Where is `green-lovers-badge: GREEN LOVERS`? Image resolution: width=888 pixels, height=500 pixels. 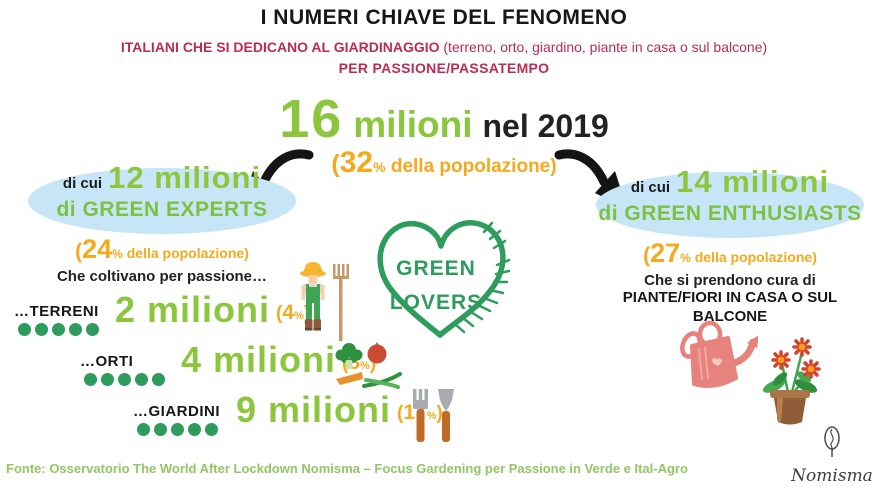
green-lovers-badge: GREEN LOVERS is located at coordinates (441, 280).